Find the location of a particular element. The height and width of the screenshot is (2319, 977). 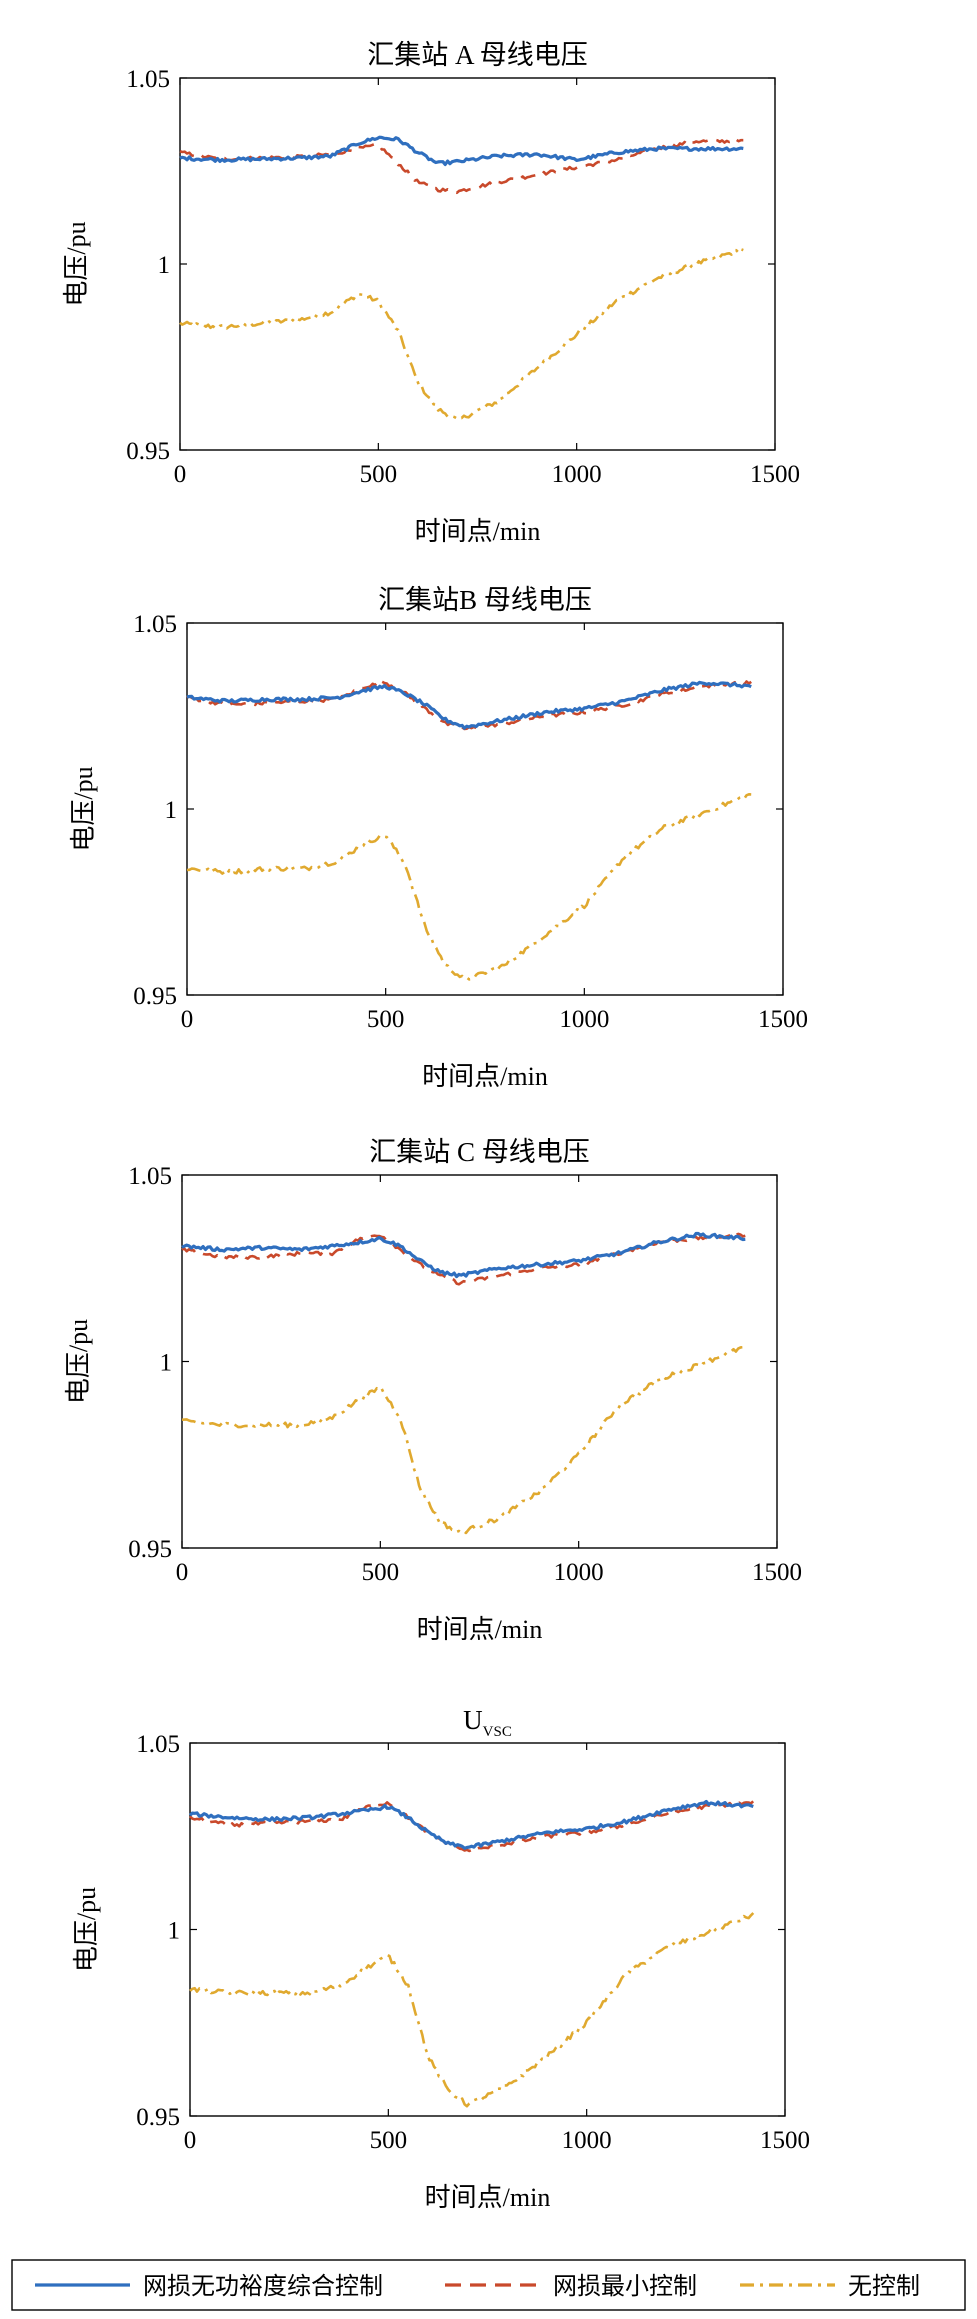

chart-title: 汇集站B 母线电压 is located at coordinates (485, 600).